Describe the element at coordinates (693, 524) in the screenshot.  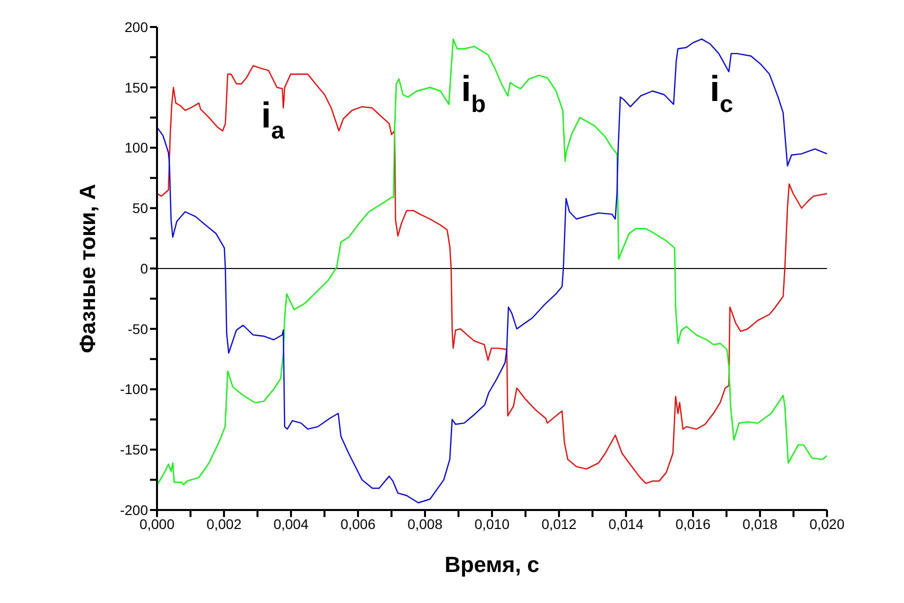
I see `x-tick-label: 0,016` at that location.